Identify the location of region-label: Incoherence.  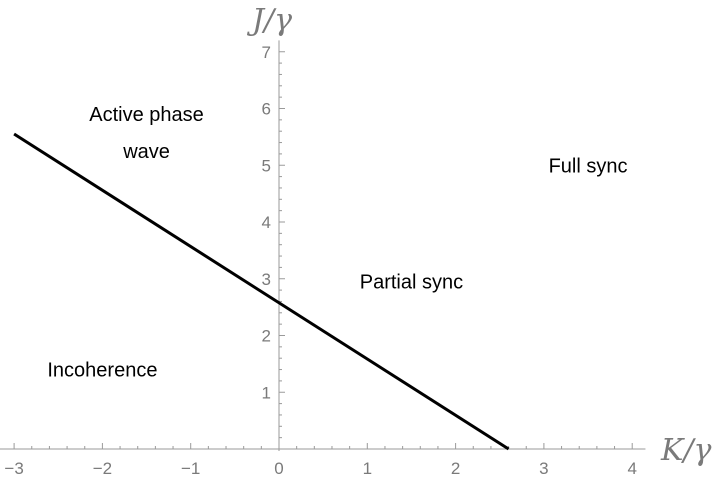
(102, 371).